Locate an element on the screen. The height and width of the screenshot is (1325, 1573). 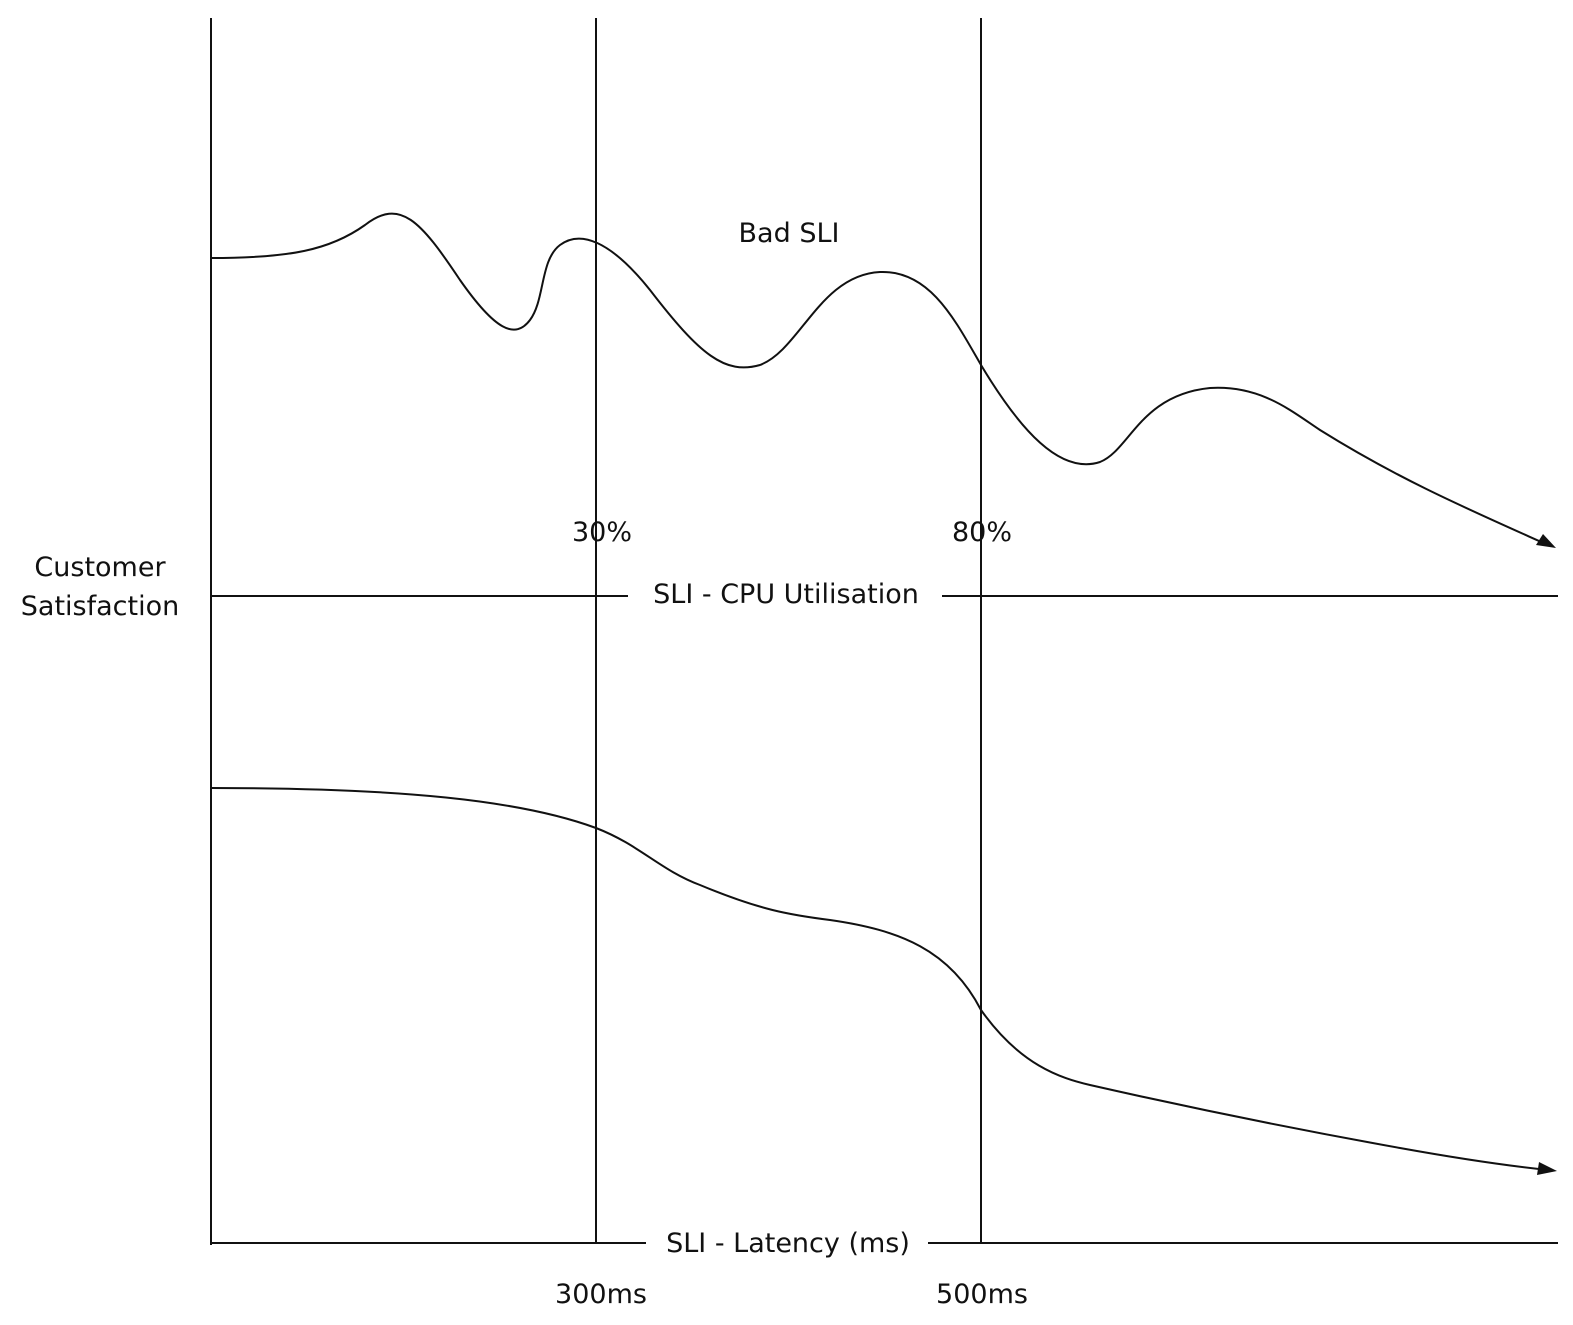
cpu-threshold-30: 30% is located at coordinates (602, 532).